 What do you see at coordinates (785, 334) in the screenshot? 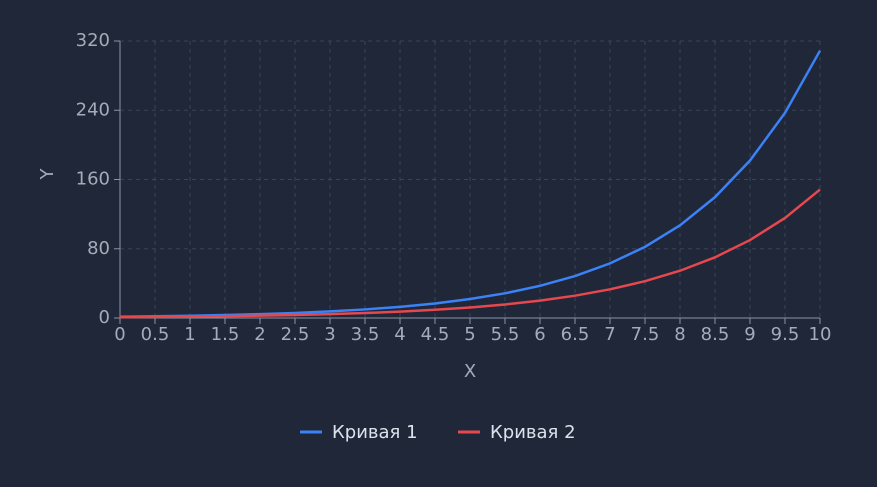
I see `x-tick-label: 9.5` at bounding box center [785, 334].